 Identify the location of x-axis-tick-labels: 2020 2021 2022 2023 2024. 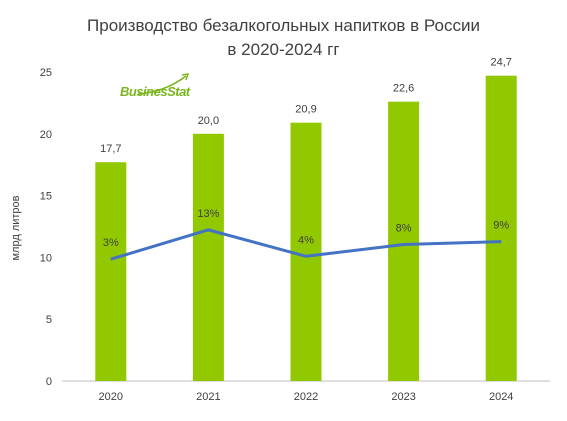
(306, 397).